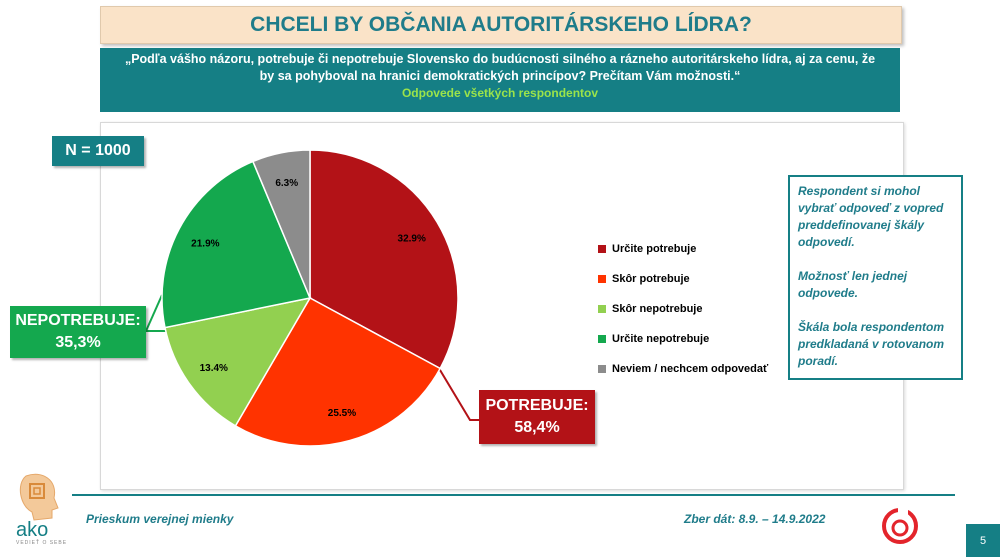 This screenshot has width=1000, height=557. What do you see at coordinates (900, 526) in the screenshot?
I see `agency-logo-icon` at bounding box center [900, 526].